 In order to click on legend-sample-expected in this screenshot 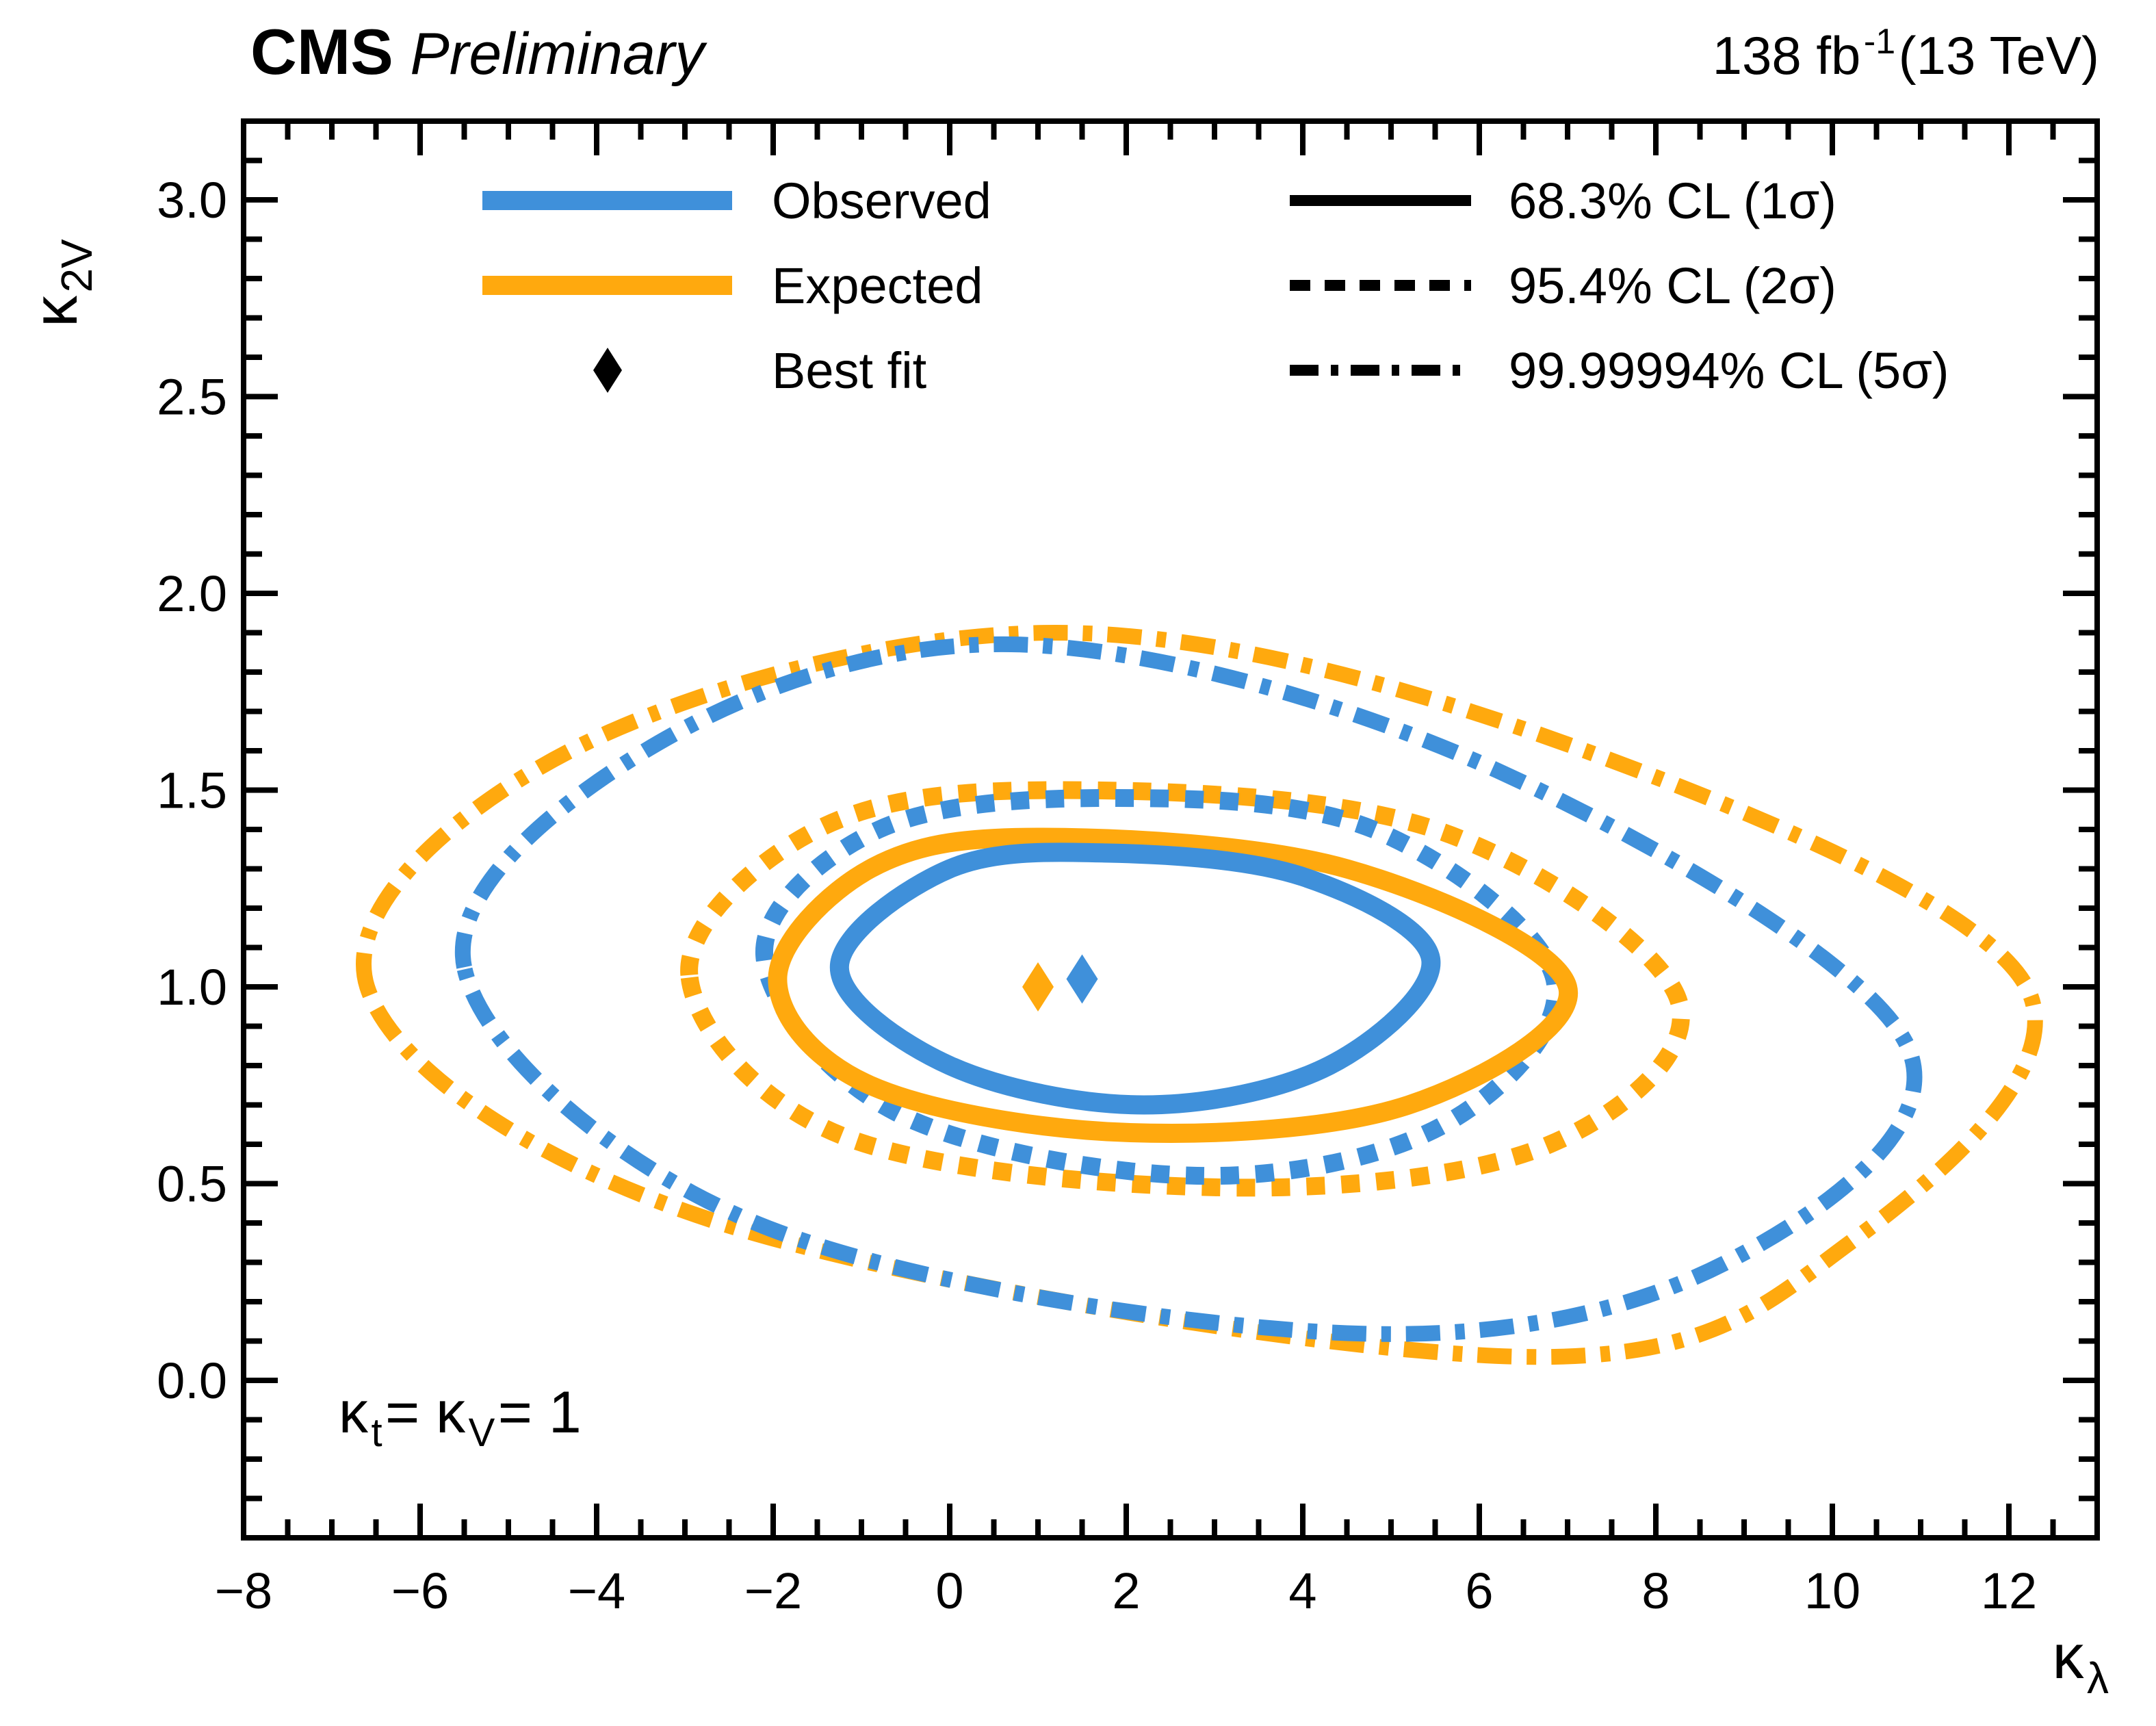, I will do `click(607, 285)`.